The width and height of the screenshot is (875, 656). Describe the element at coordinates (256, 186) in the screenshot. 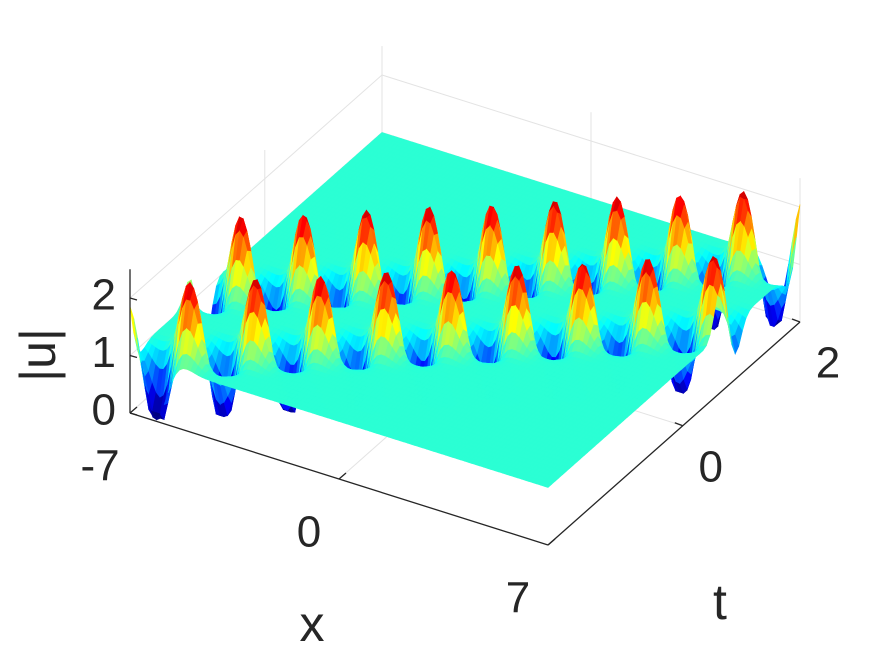

I see `grid-line` at that location.